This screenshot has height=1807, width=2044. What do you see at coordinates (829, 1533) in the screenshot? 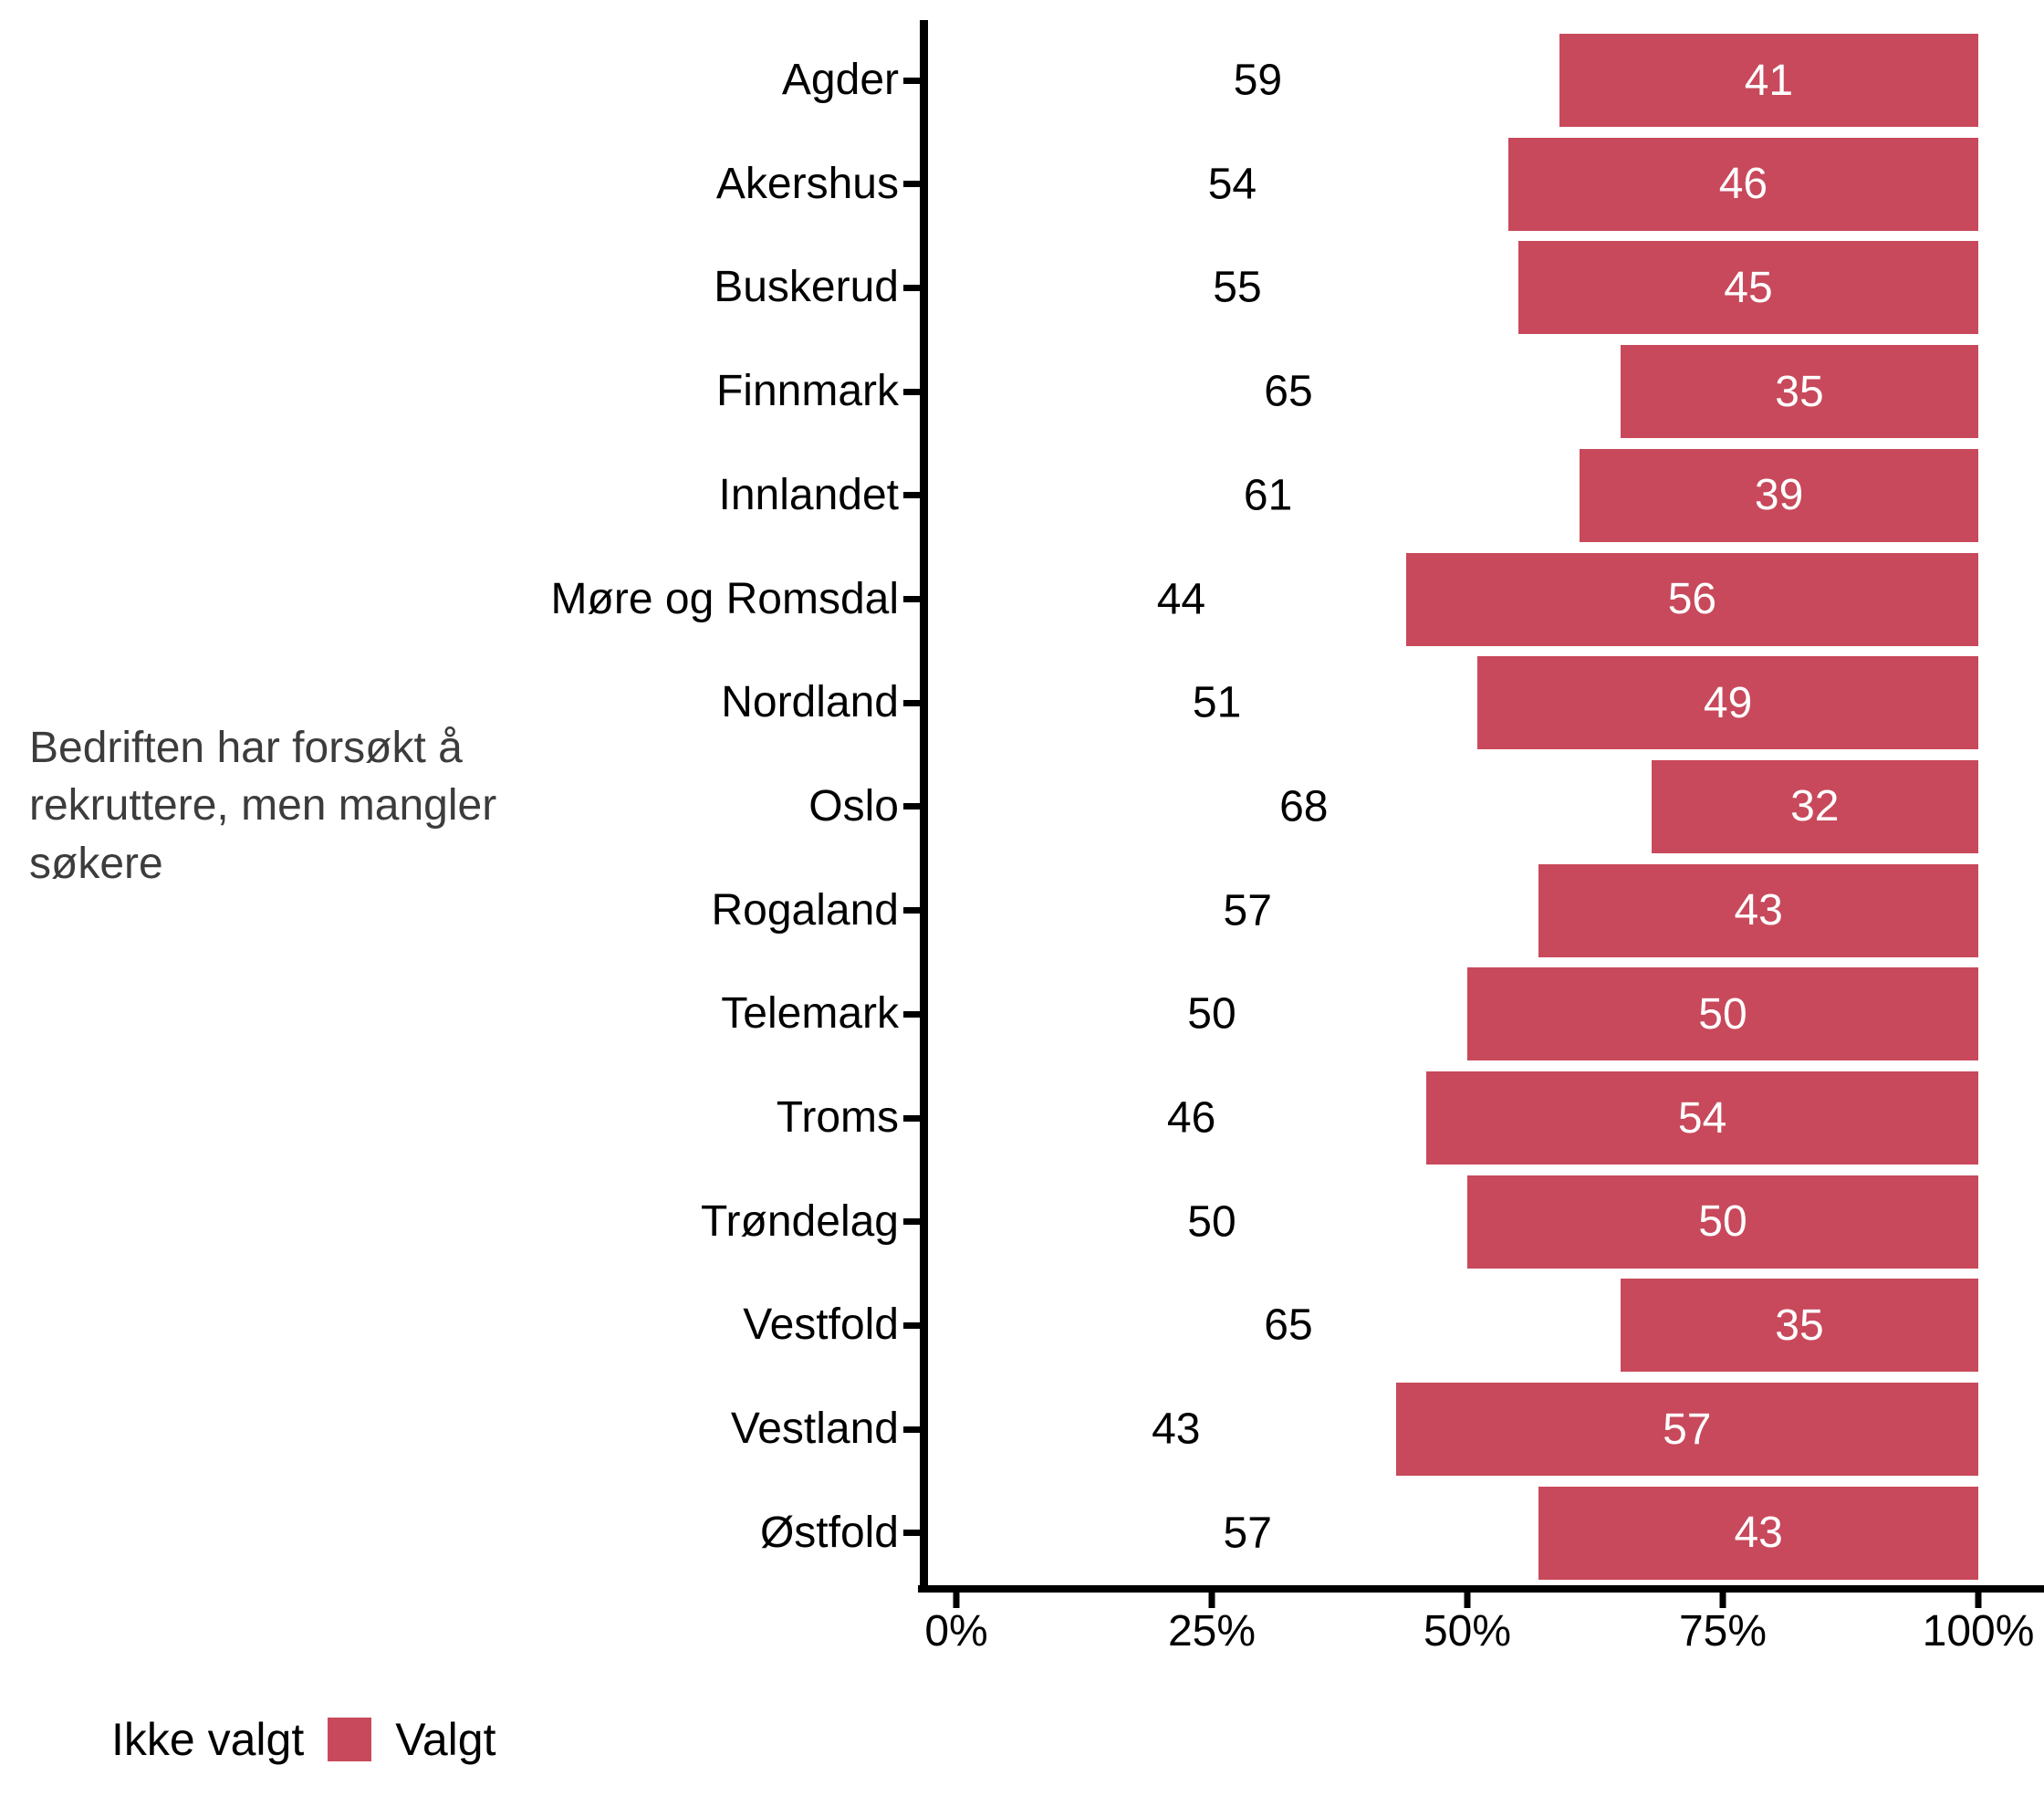
I see `county-label: Østfold` at bounding box center [829, 1533].